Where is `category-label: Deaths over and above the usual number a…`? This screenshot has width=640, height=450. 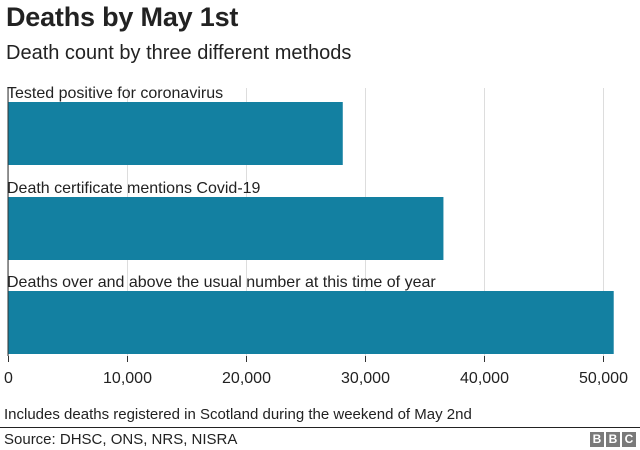 category-label: Deaths over and above the usual number a… is located at coordinates (221, 282).